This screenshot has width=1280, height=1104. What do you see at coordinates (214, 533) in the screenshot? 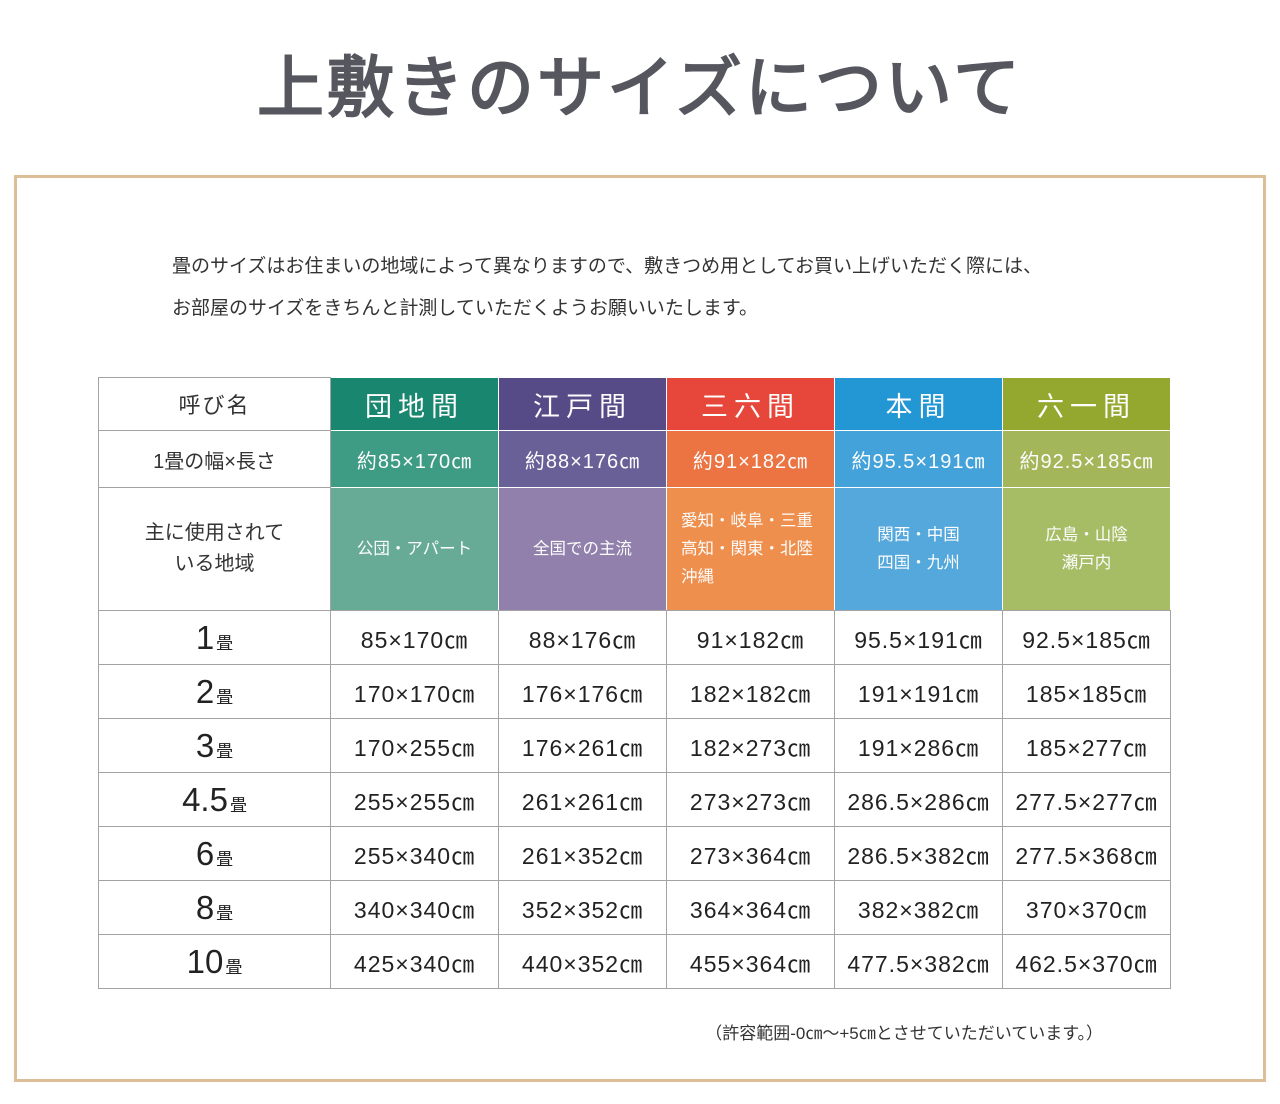
I see `region-label-line-1: 主に使用されて` at bounding box center [214, 533].